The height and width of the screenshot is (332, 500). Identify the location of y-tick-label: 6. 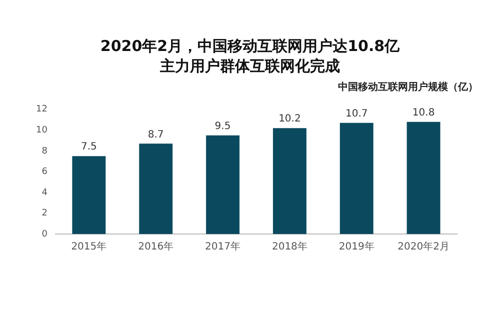
(45, 172).